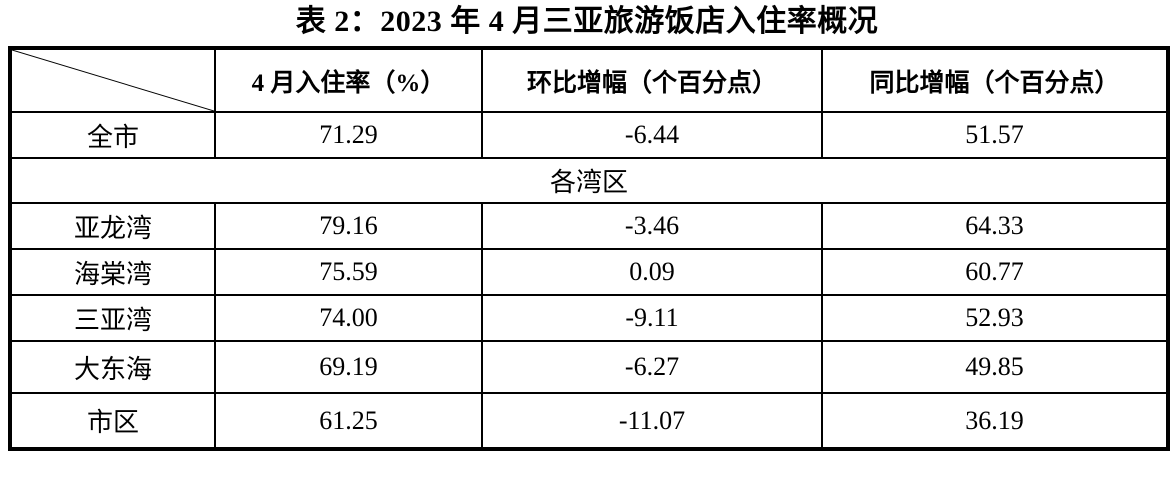 This screenshot has height=494, width=1174. I want to click on section-label: 各湾区, so click(589, 180).